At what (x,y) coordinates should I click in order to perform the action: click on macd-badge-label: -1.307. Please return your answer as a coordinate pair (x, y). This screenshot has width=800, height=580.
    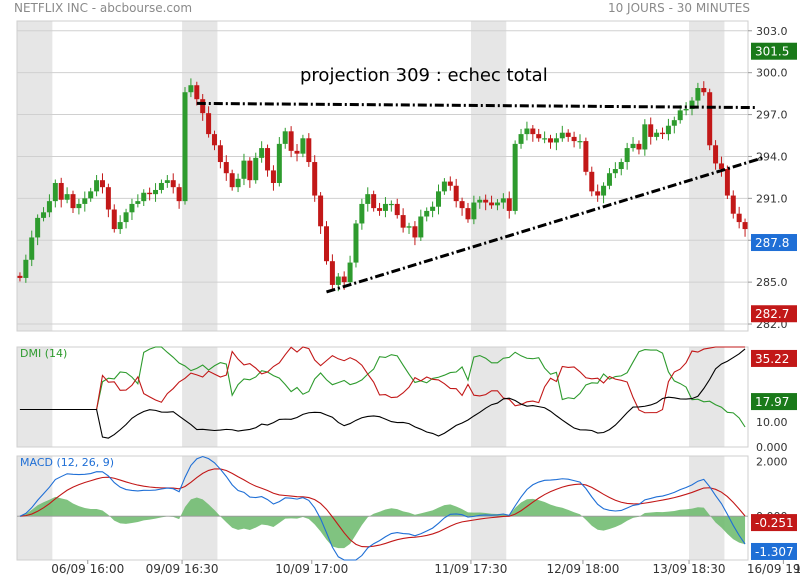
    Looking at the image, I should click on (774, 552).